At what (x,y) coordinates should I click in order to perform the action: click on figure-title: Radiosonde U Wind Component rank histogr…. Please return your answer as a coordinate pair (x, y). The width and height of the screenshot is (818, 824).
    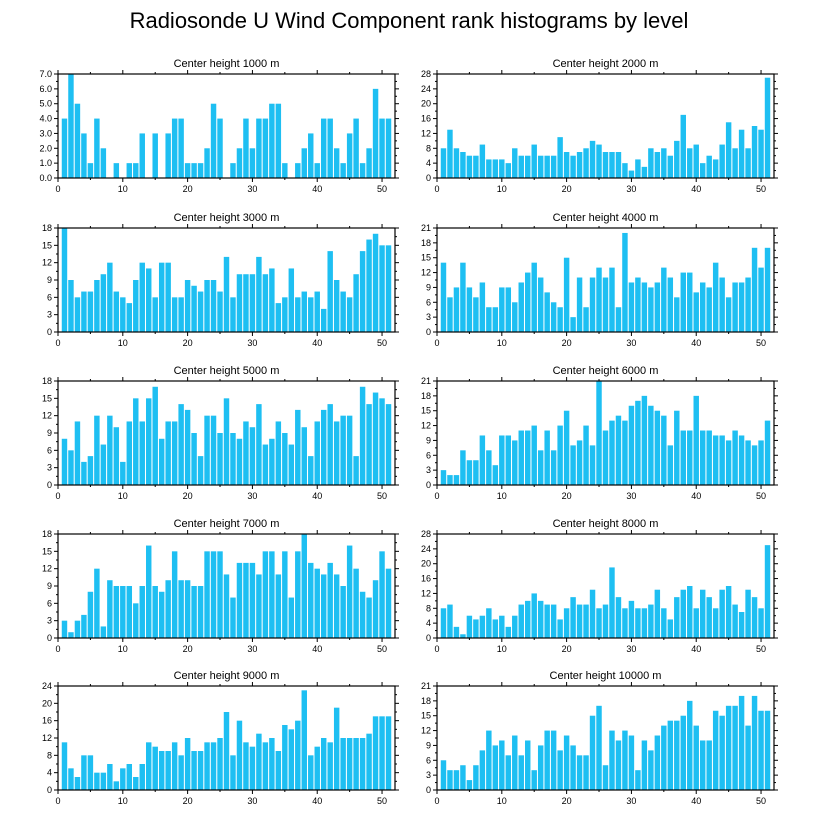
    Looking at the image, I should click on (409, 20).